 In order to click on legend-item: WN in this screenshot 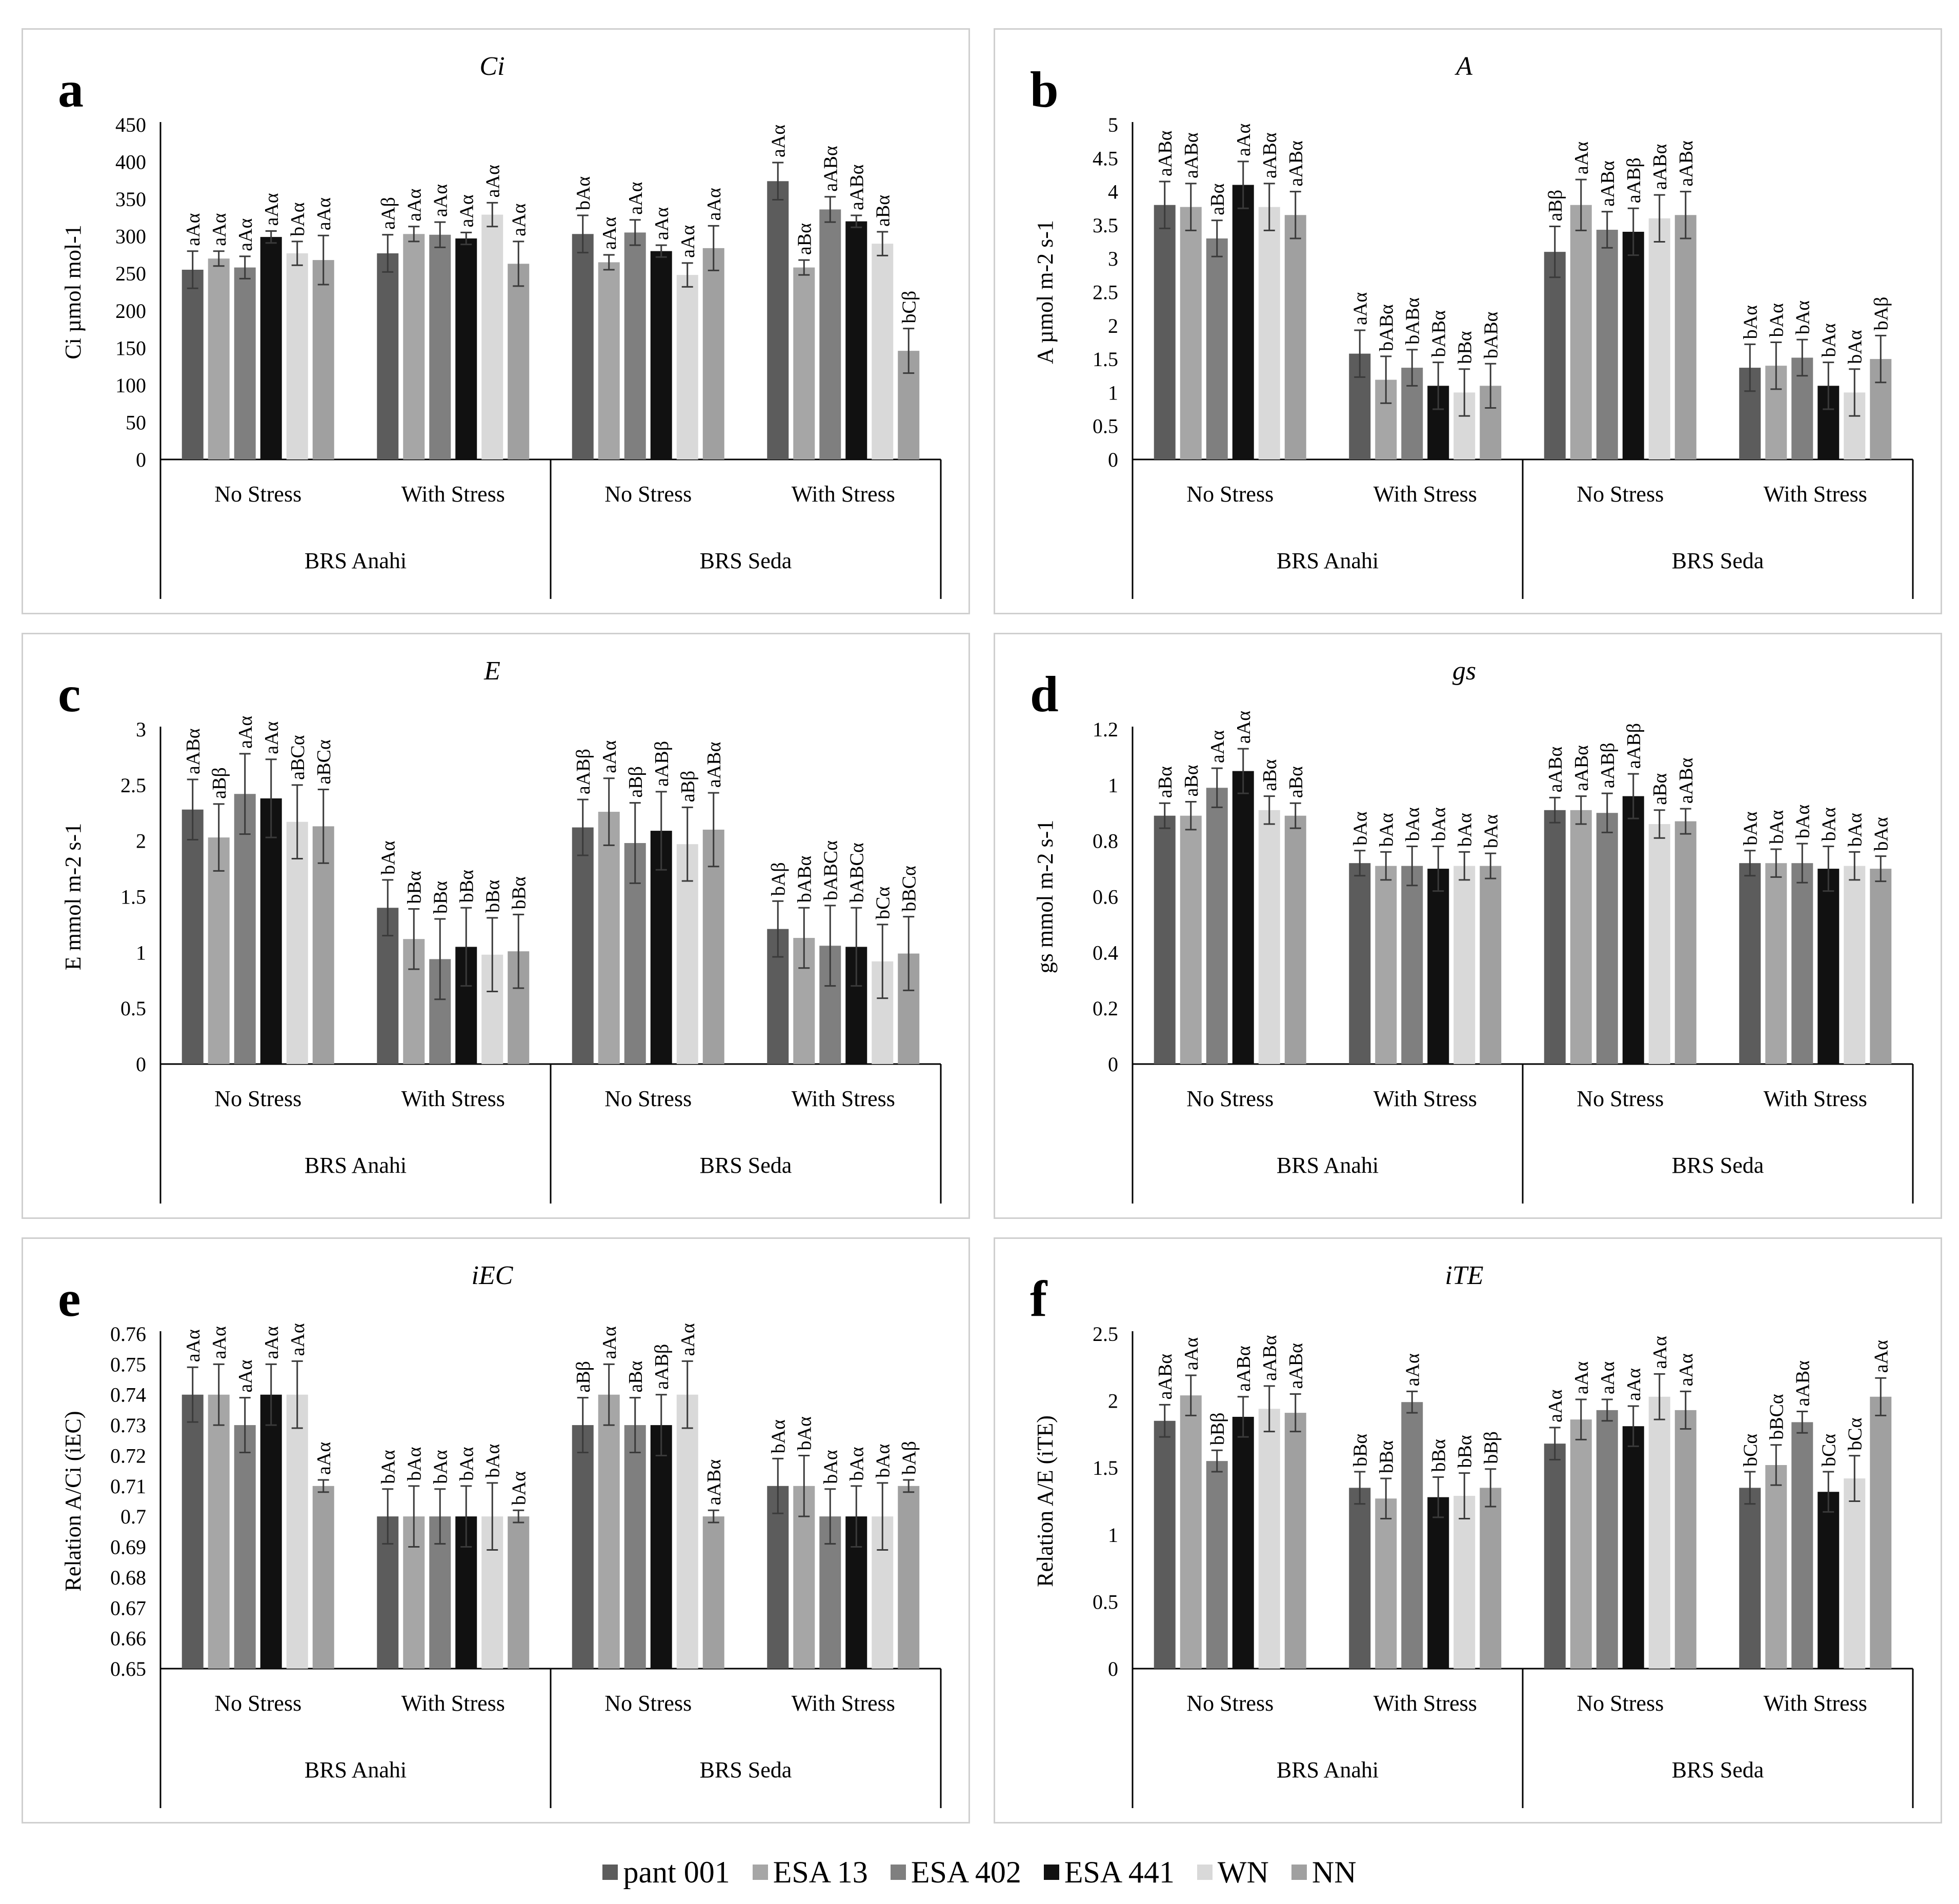, I will do `click(1233, 1872)`.